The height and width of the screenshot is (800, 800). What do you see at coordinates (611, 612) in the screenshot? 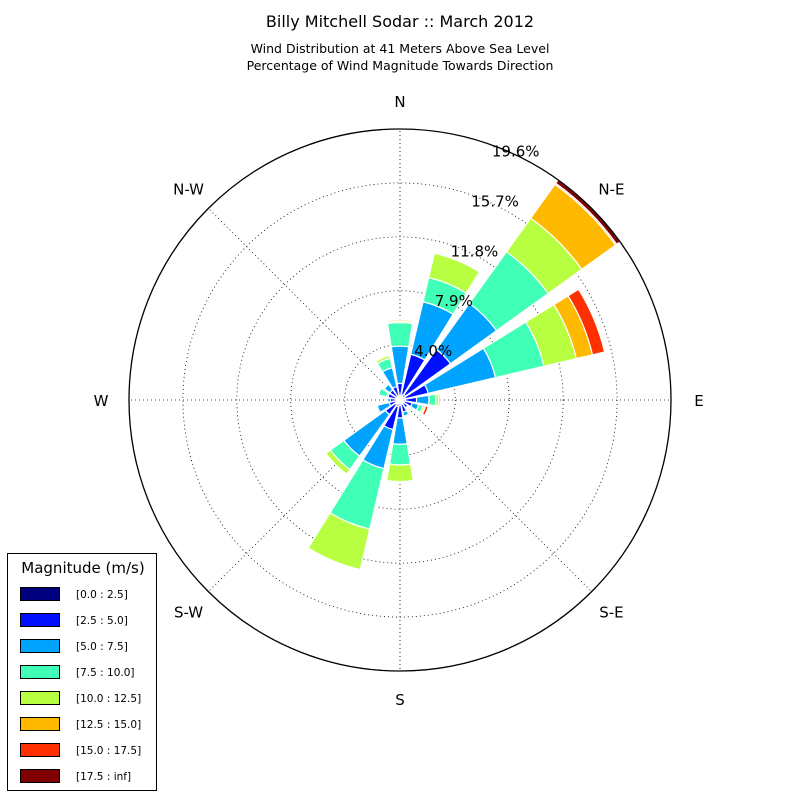
I see `direction-label-s-e: S-E` at bounding box center [611, 612].